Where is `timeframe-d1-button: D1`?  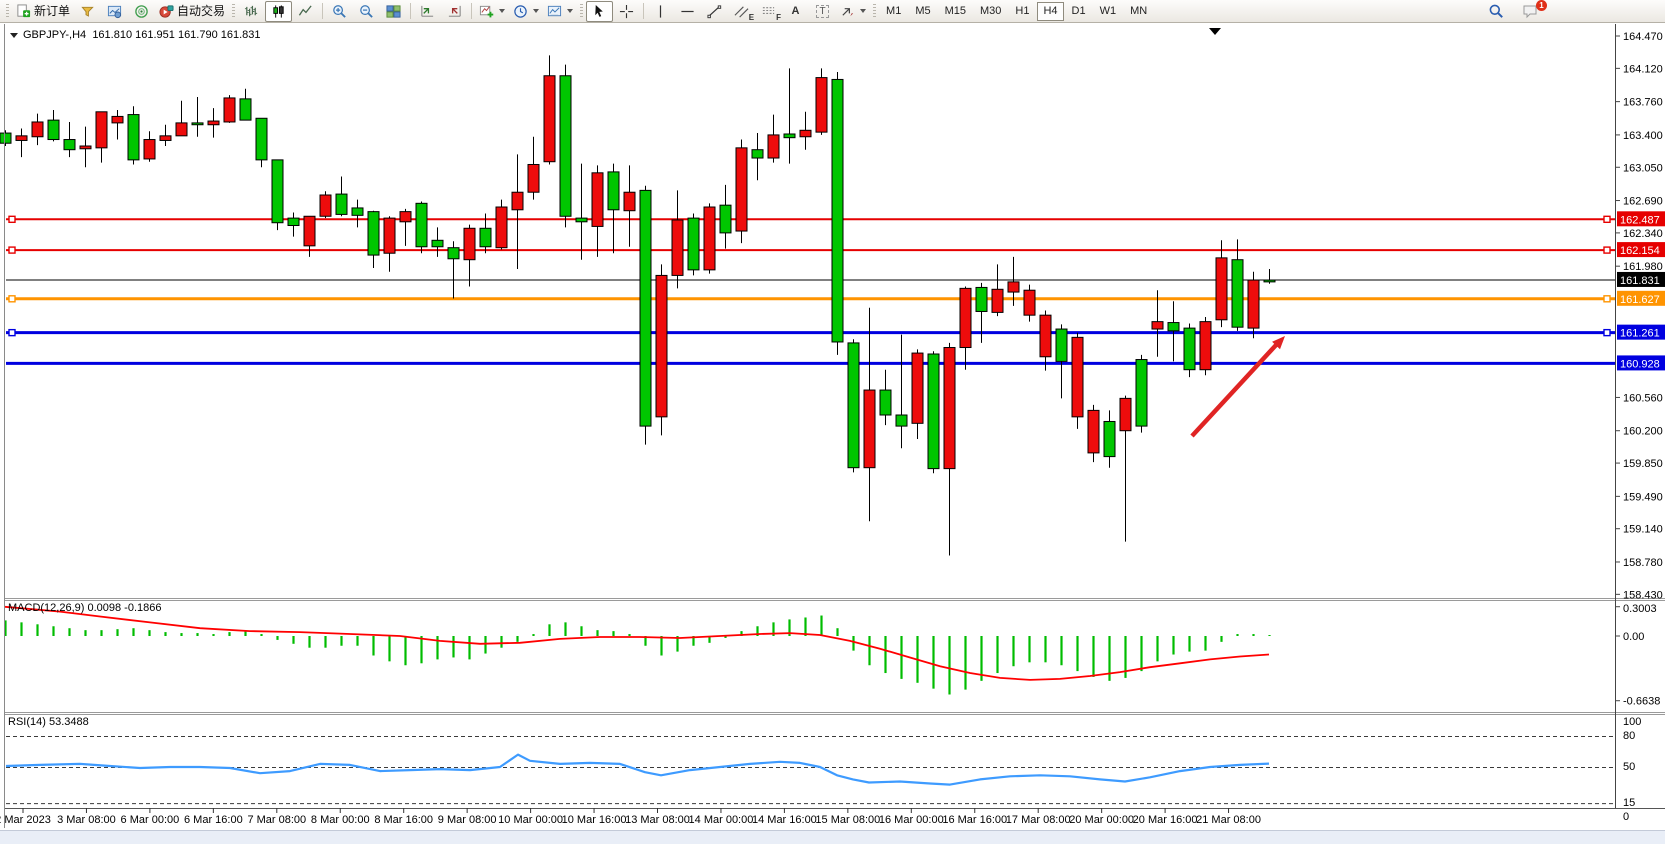 timeframe-d1-button: D1 is located at coordinates (1078, 10).